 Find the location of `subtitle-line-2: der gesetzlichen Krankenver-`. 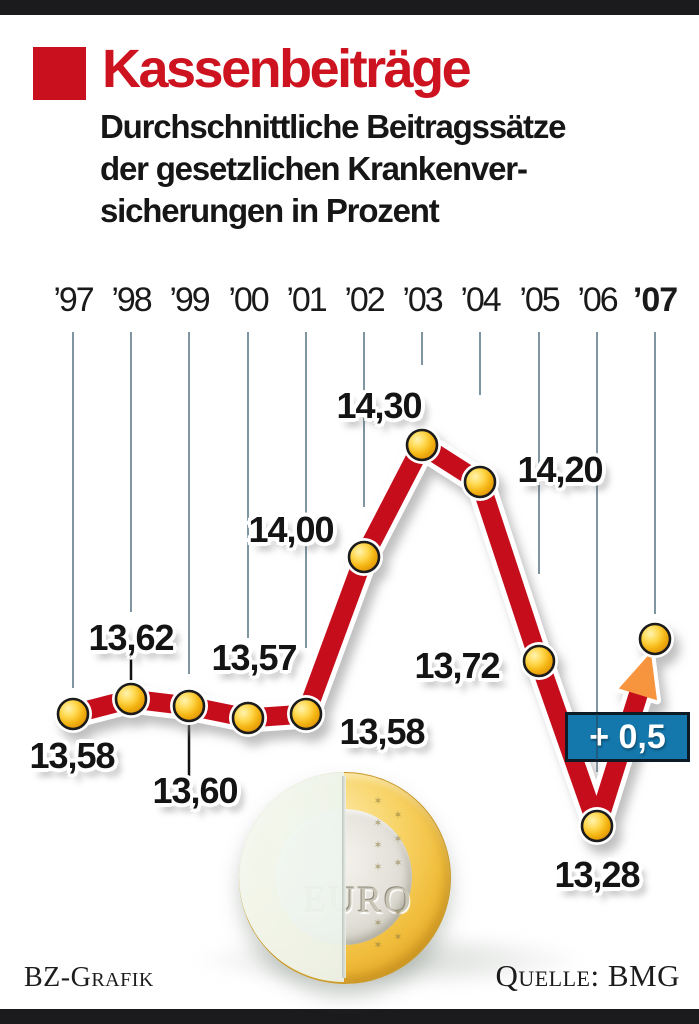

subtitle-line-2: der gesetzlichen Krankenver- is located at coordinates (314, 168).